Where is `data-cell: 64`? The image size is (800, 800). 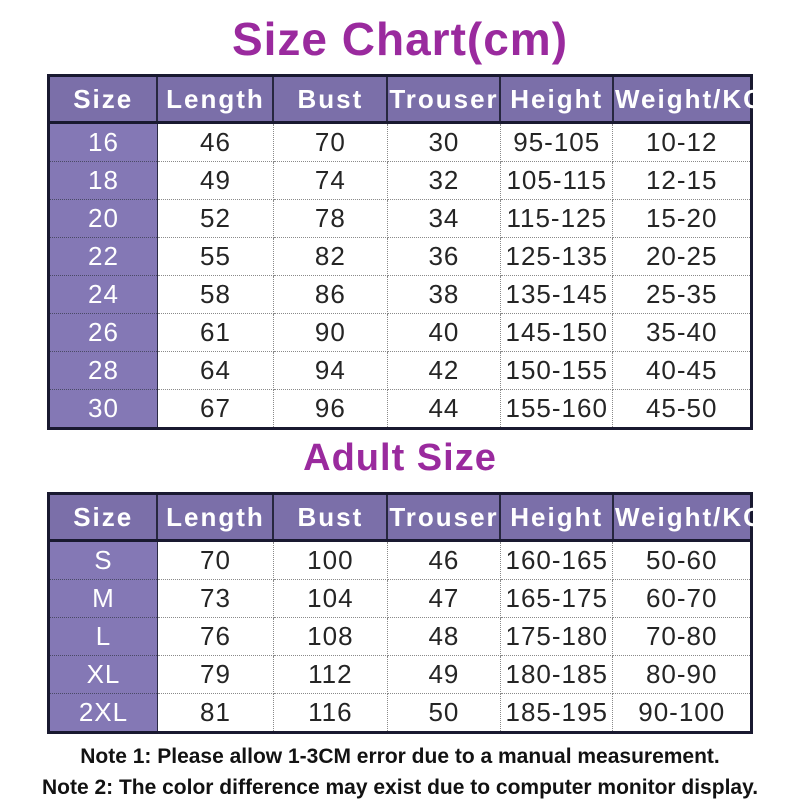 data-cell: 64 is located at coordinates (215, 370).